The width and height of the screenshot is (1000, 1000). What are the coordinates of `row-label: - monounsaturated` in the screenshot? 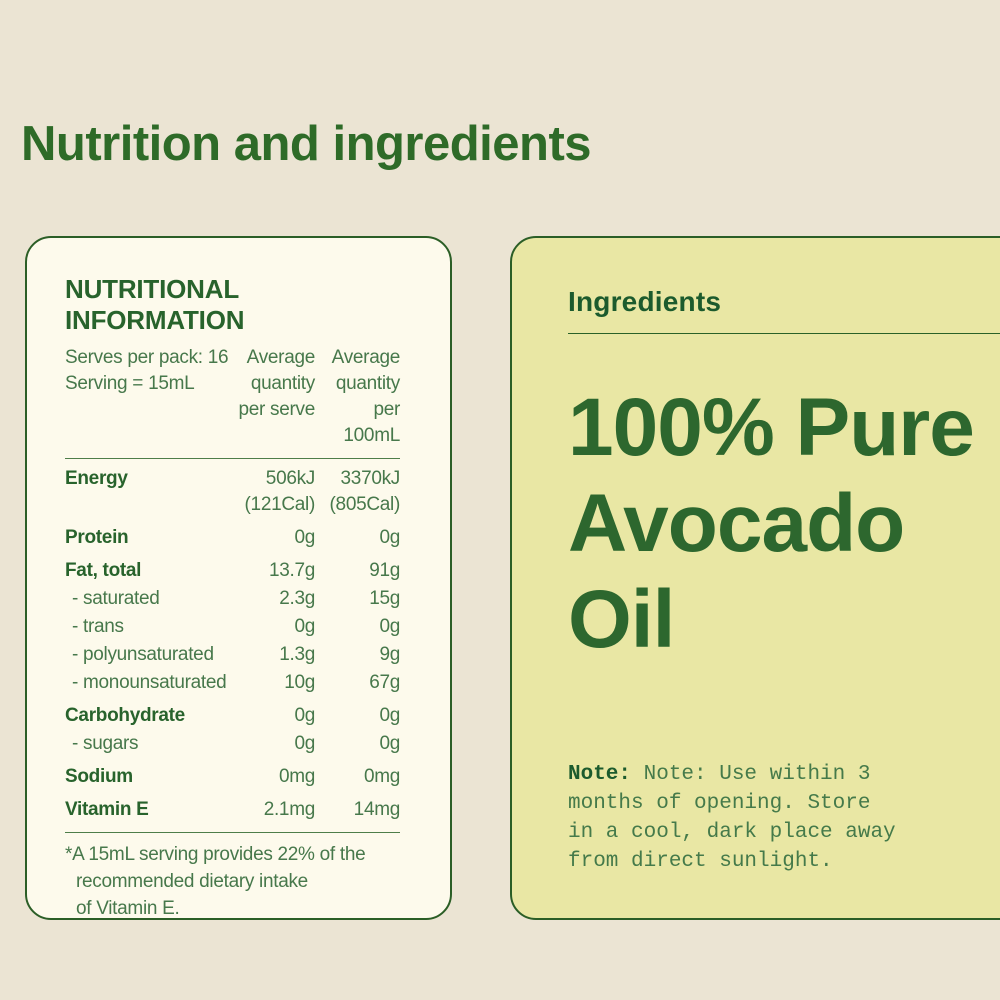 It's located at (149, 682).